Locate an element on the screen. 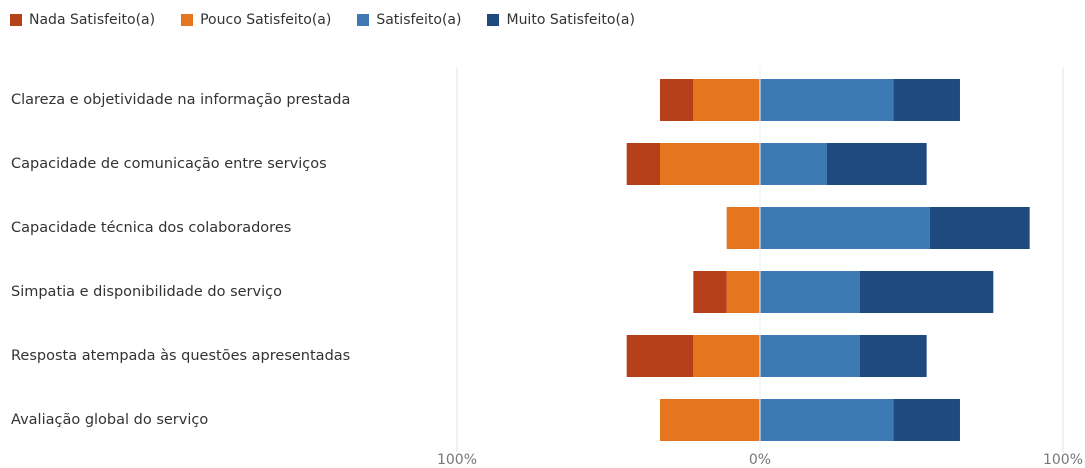 This screenshot has height=468, width=1085. category-label: Capacidade de comunicação entre serviços is located at coordinates (169, 164).